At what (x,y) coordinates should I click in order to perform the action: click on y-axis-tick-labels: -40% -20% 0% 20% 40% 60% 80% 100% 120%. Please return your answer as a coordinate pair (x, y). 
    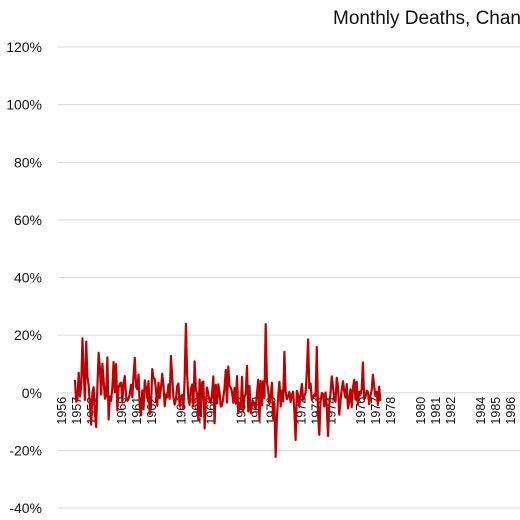
    Looking at the image, I should click on (24, 277).